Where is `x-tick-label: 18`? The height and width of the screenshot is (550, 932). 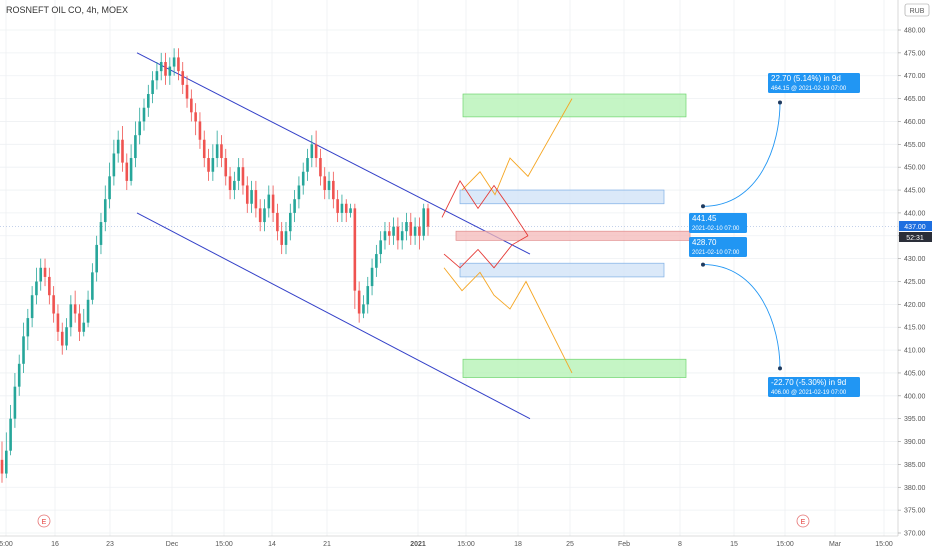 x-tick-label: 18 is located at coordinates (518, 544).